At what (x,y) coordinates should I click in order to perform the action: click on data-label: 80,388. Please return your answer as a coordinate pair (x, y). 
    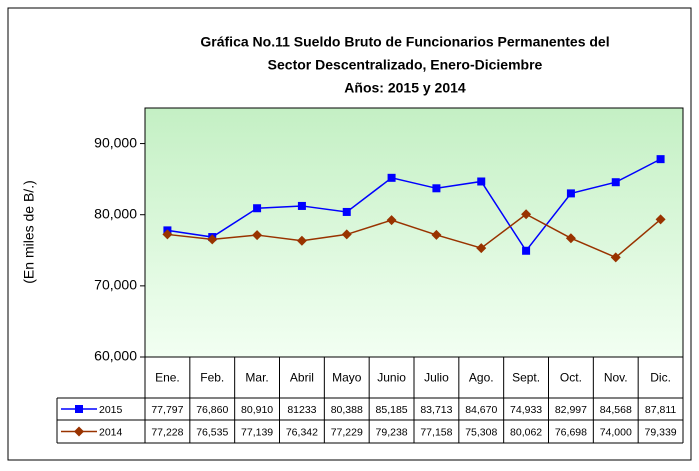
    Looking at the image, I should click on (347, 410).